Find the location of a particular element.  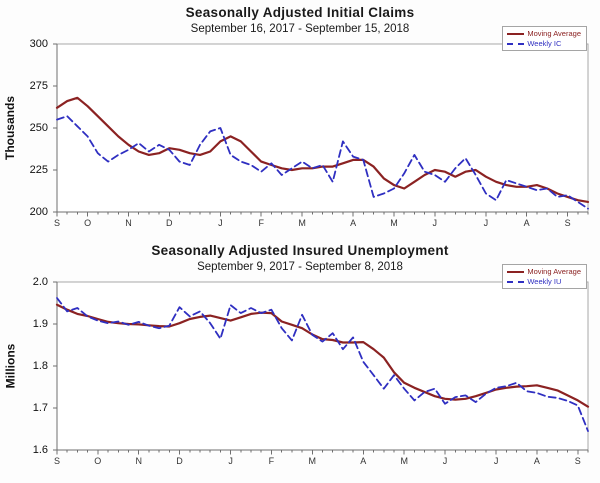

y-tick-label: 1.7 is located at coordinates (40, 408).